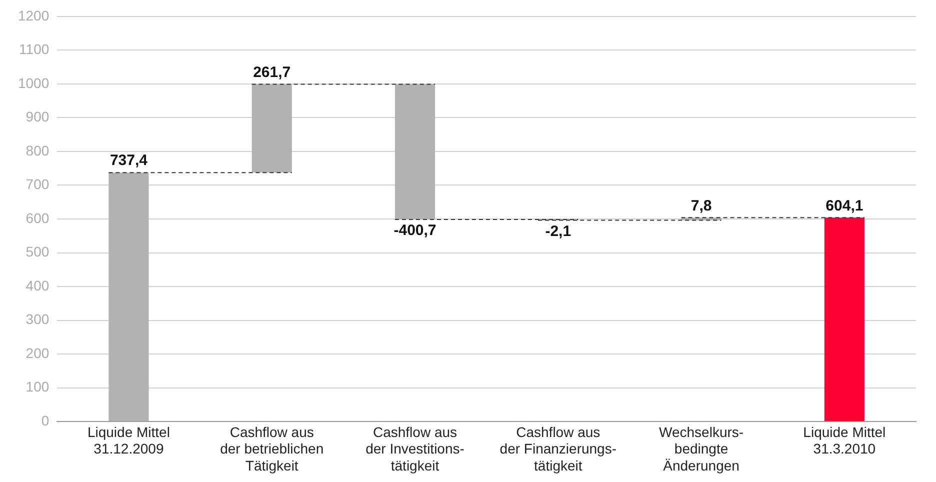 Image resolution: width=936 pixels, height=482 pixels. What do you see at coordinates (558, 231) in the screenshot?
I see `data-label: -2,1` at bounding box center [558, 231].